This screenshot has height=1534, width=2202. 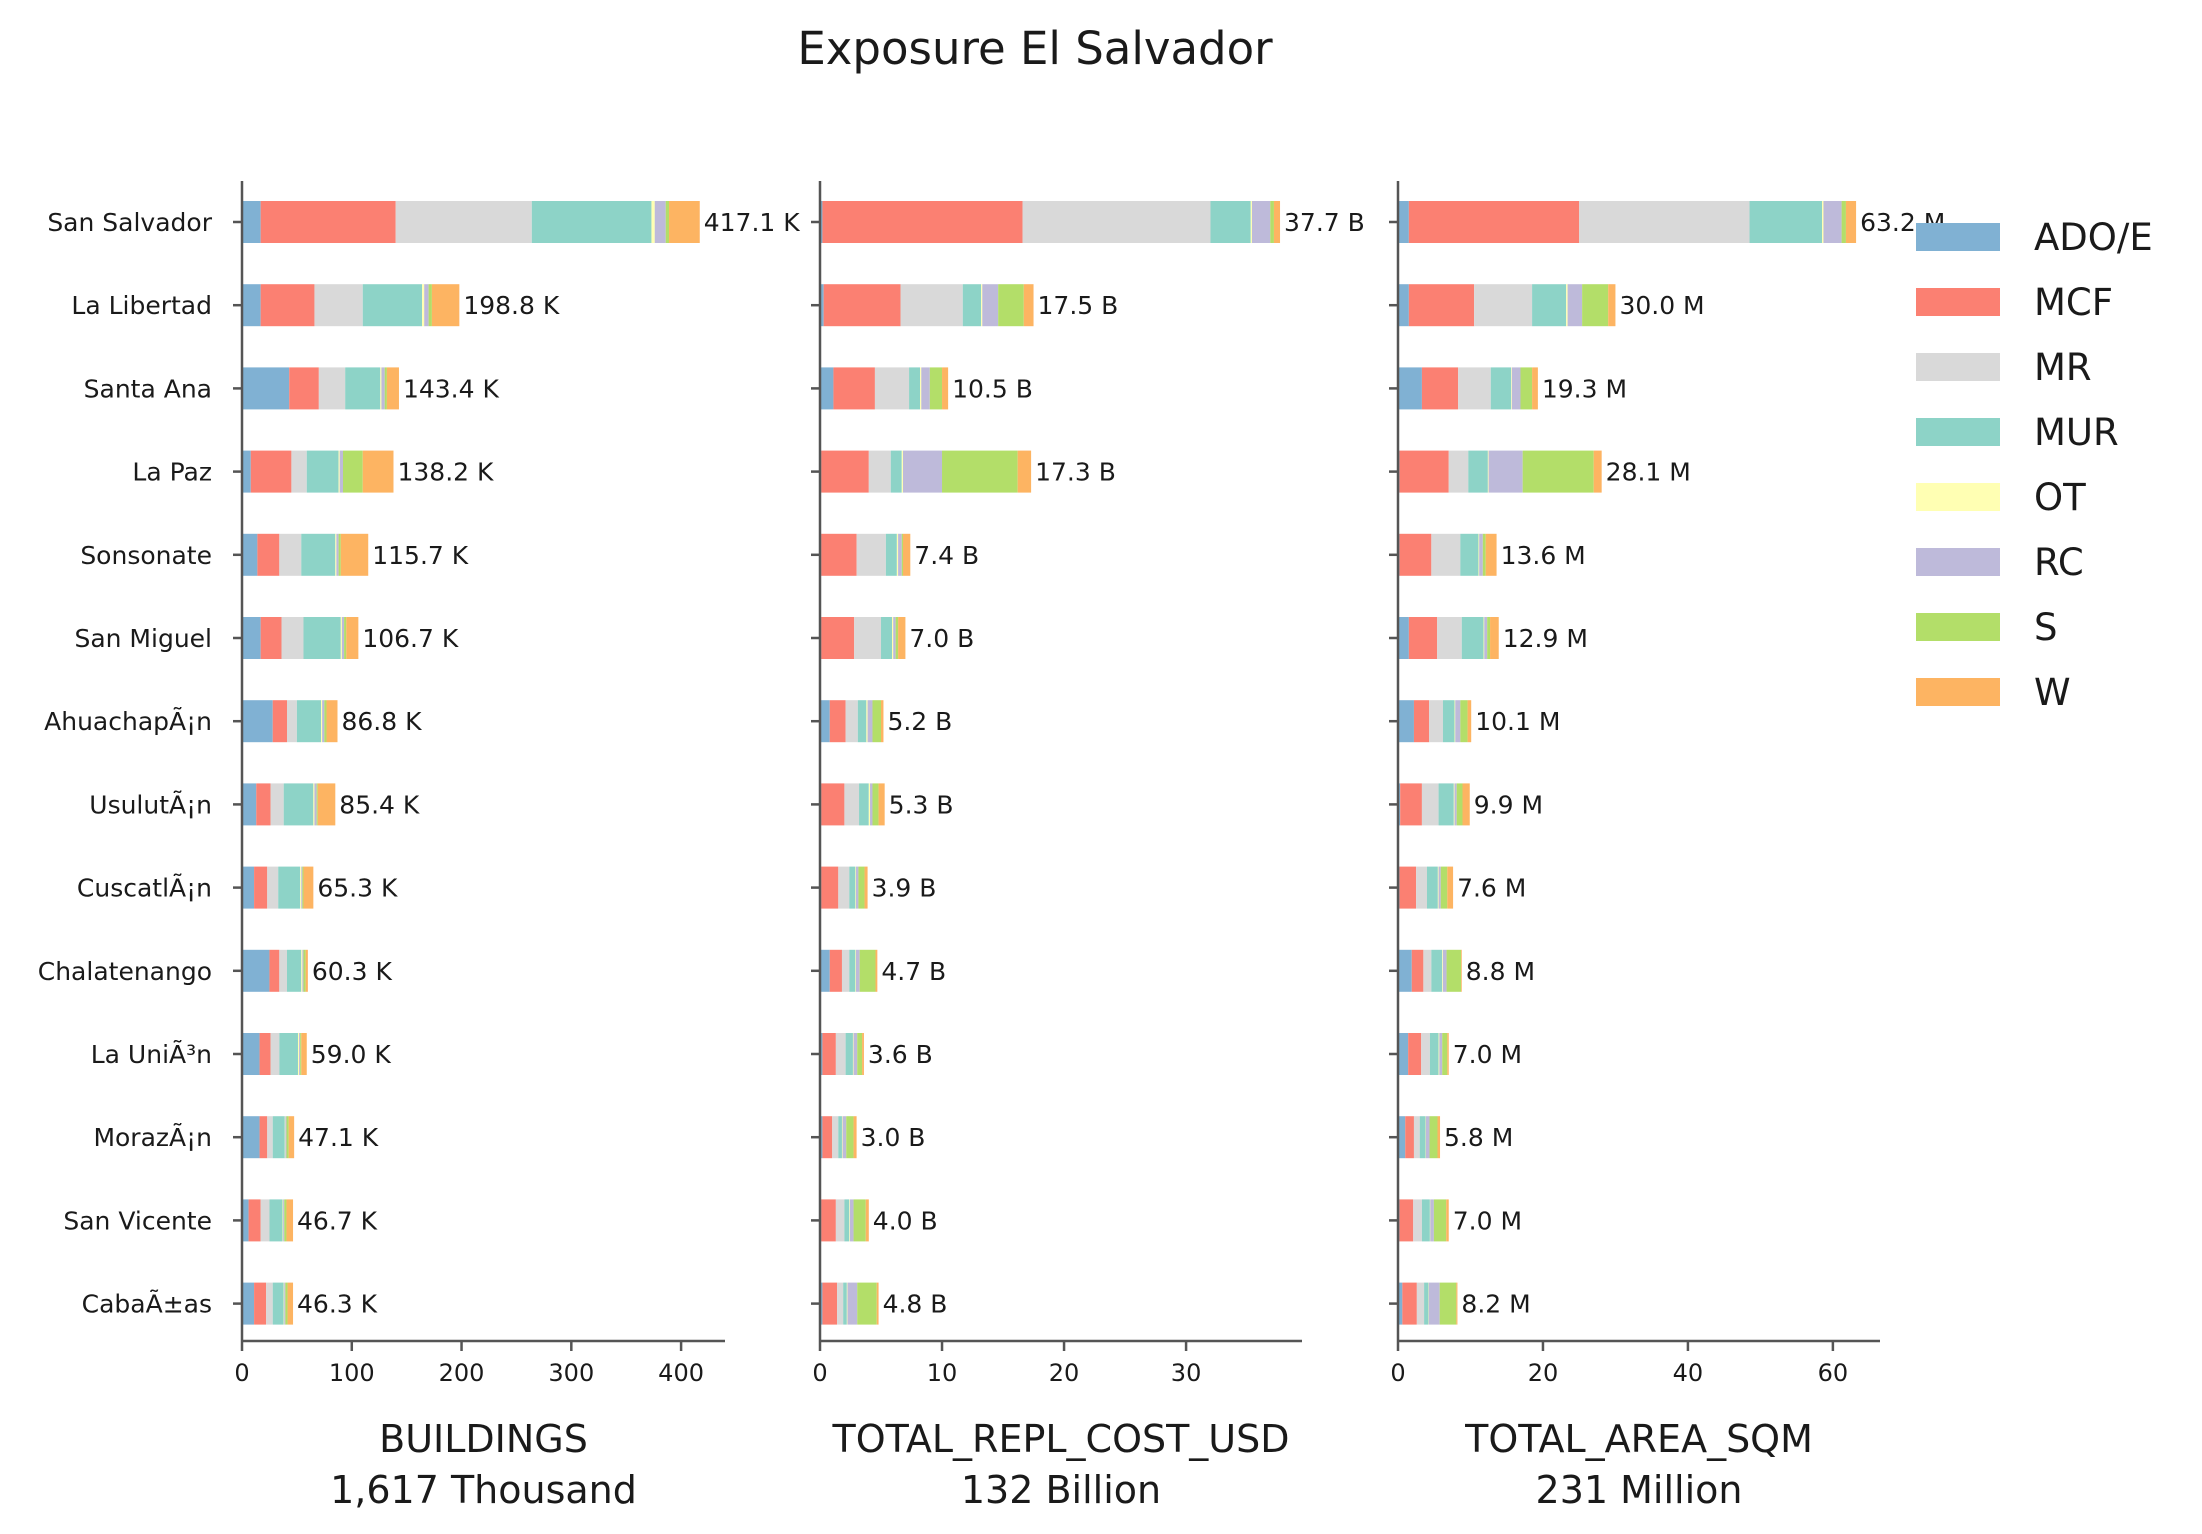 What do you see at coordinates (1495, 1304) in the screenshot?
I see `bar-total-label: 8.2 M` at bounding box center [1495, 1304].